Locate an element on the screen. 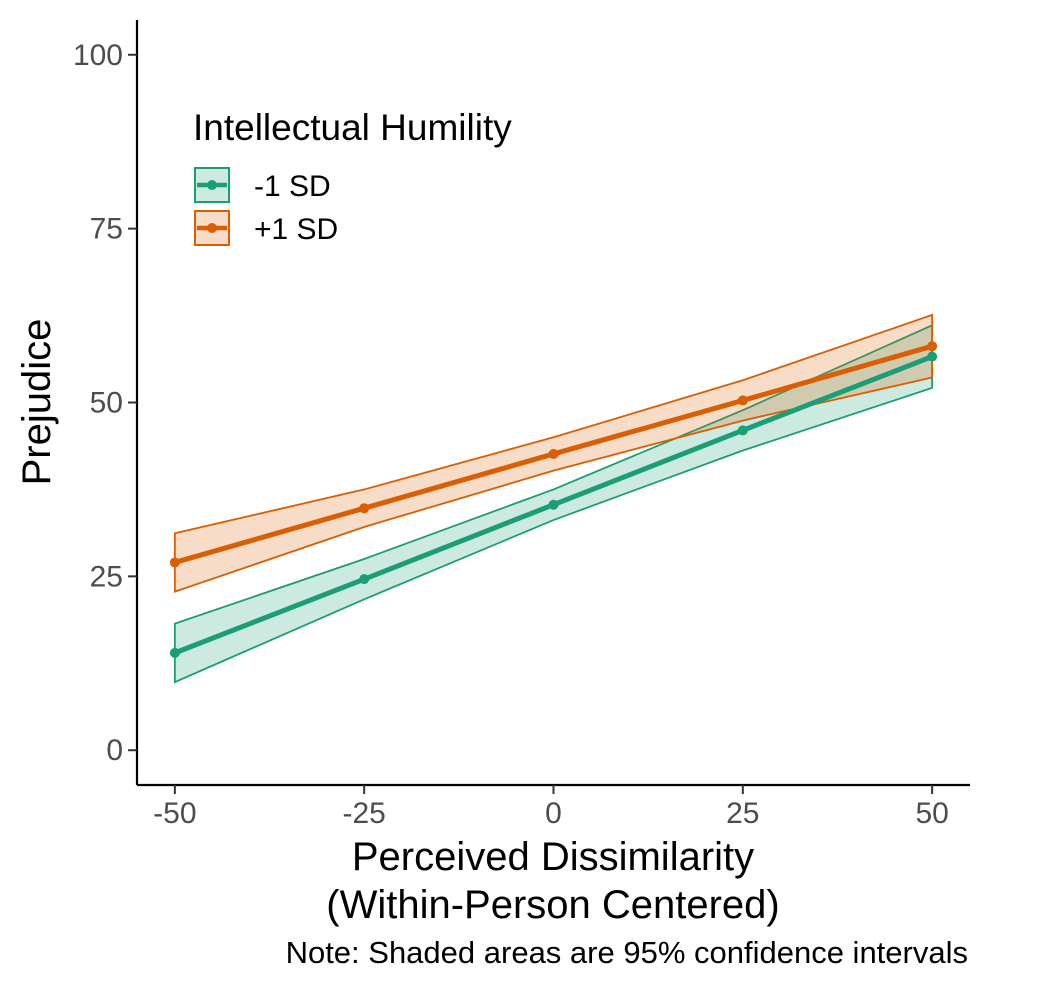  x-tick-label: 50 is located at coordinates (931, 813).